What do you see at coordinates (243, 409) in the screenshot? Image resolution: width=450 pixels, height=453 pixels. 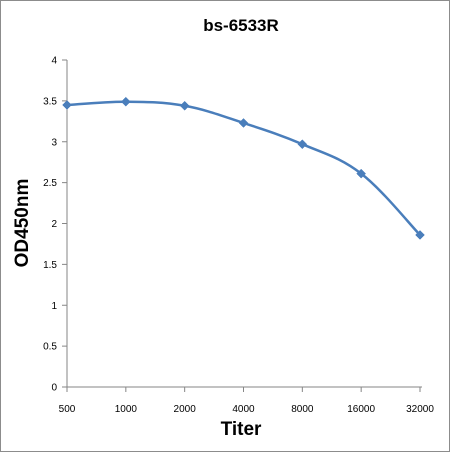 I see `x-tick-label: 4000` at bounding box center [243, 409].